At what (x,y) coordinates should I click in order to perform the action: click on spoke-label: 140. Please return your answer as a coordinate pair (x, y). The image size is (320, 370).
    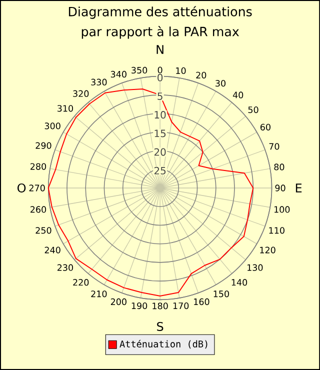
    Looking at the image, I should click on (239, 282).